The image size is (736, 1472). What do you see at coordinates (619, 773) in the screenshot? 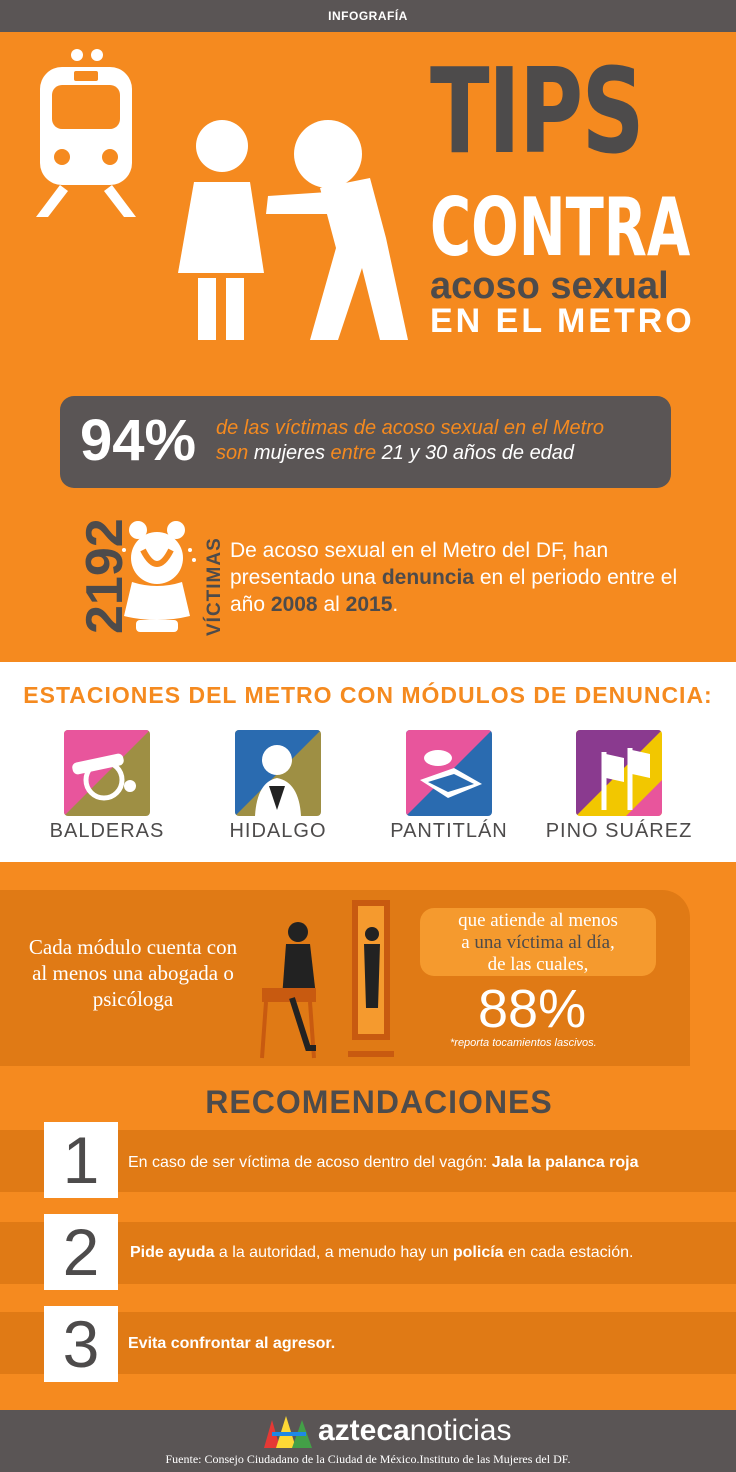
I see `flags-icon` at bounding box center [619, 773].